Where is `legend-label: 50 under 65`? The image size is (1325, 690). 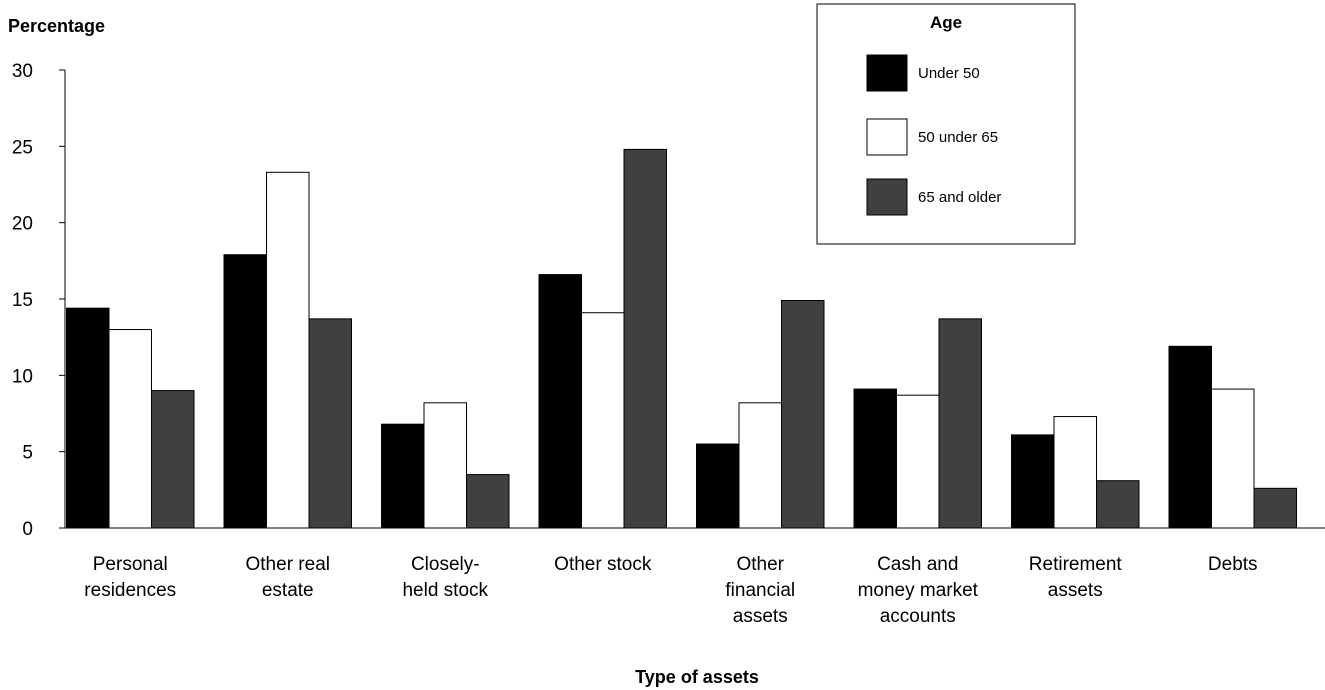
legend-label: 50 under 65 is located at coordinates (958, 137).